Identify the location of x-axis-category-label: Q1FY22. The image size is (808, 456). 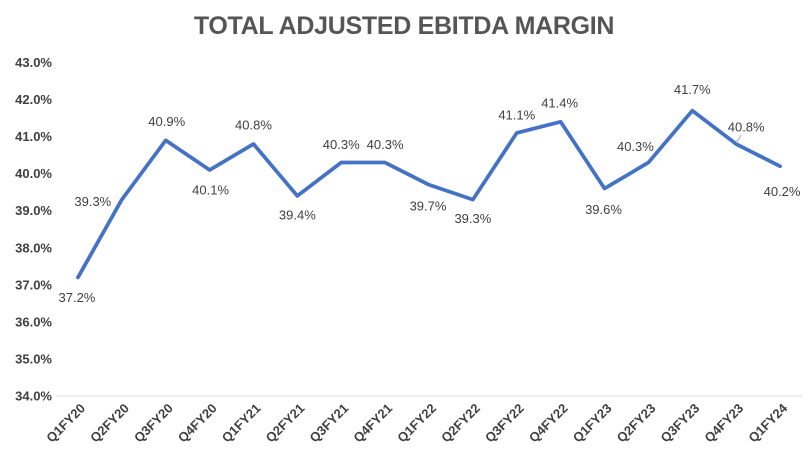
(416, 423).